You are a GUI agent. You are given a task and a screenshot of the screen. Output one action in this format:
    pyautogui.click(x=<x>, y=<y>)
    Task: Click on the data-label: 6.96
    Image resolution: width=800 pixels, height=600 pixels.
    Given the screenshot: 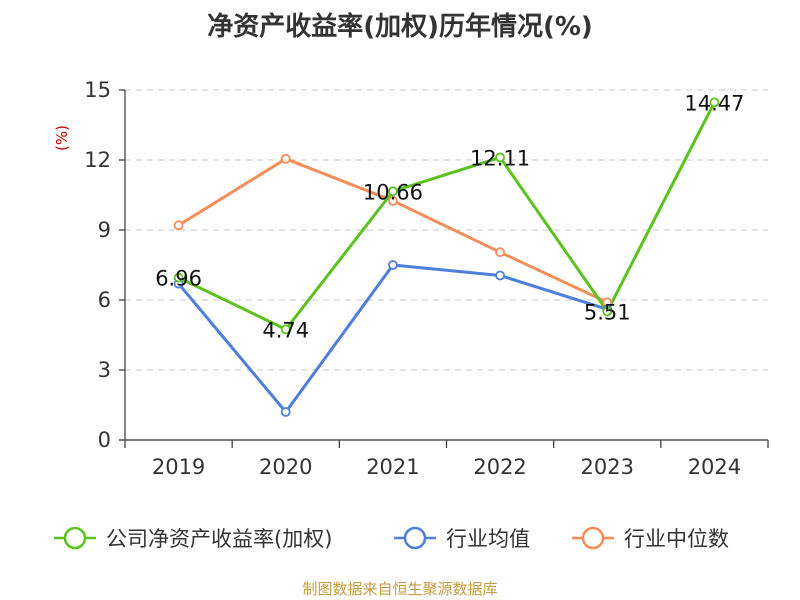 What is the action you would take?
    pyautogui.click(x=178, y=279)
    